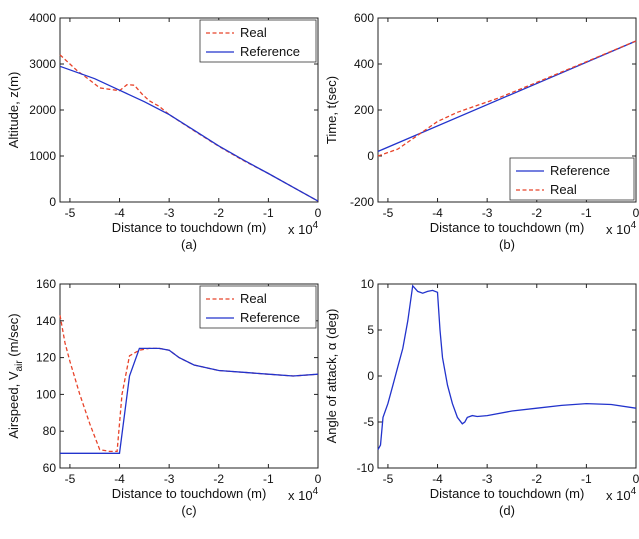 The height and width of the screenshot is (539, 639). I want to click on series-line-real, so click(507, 98).